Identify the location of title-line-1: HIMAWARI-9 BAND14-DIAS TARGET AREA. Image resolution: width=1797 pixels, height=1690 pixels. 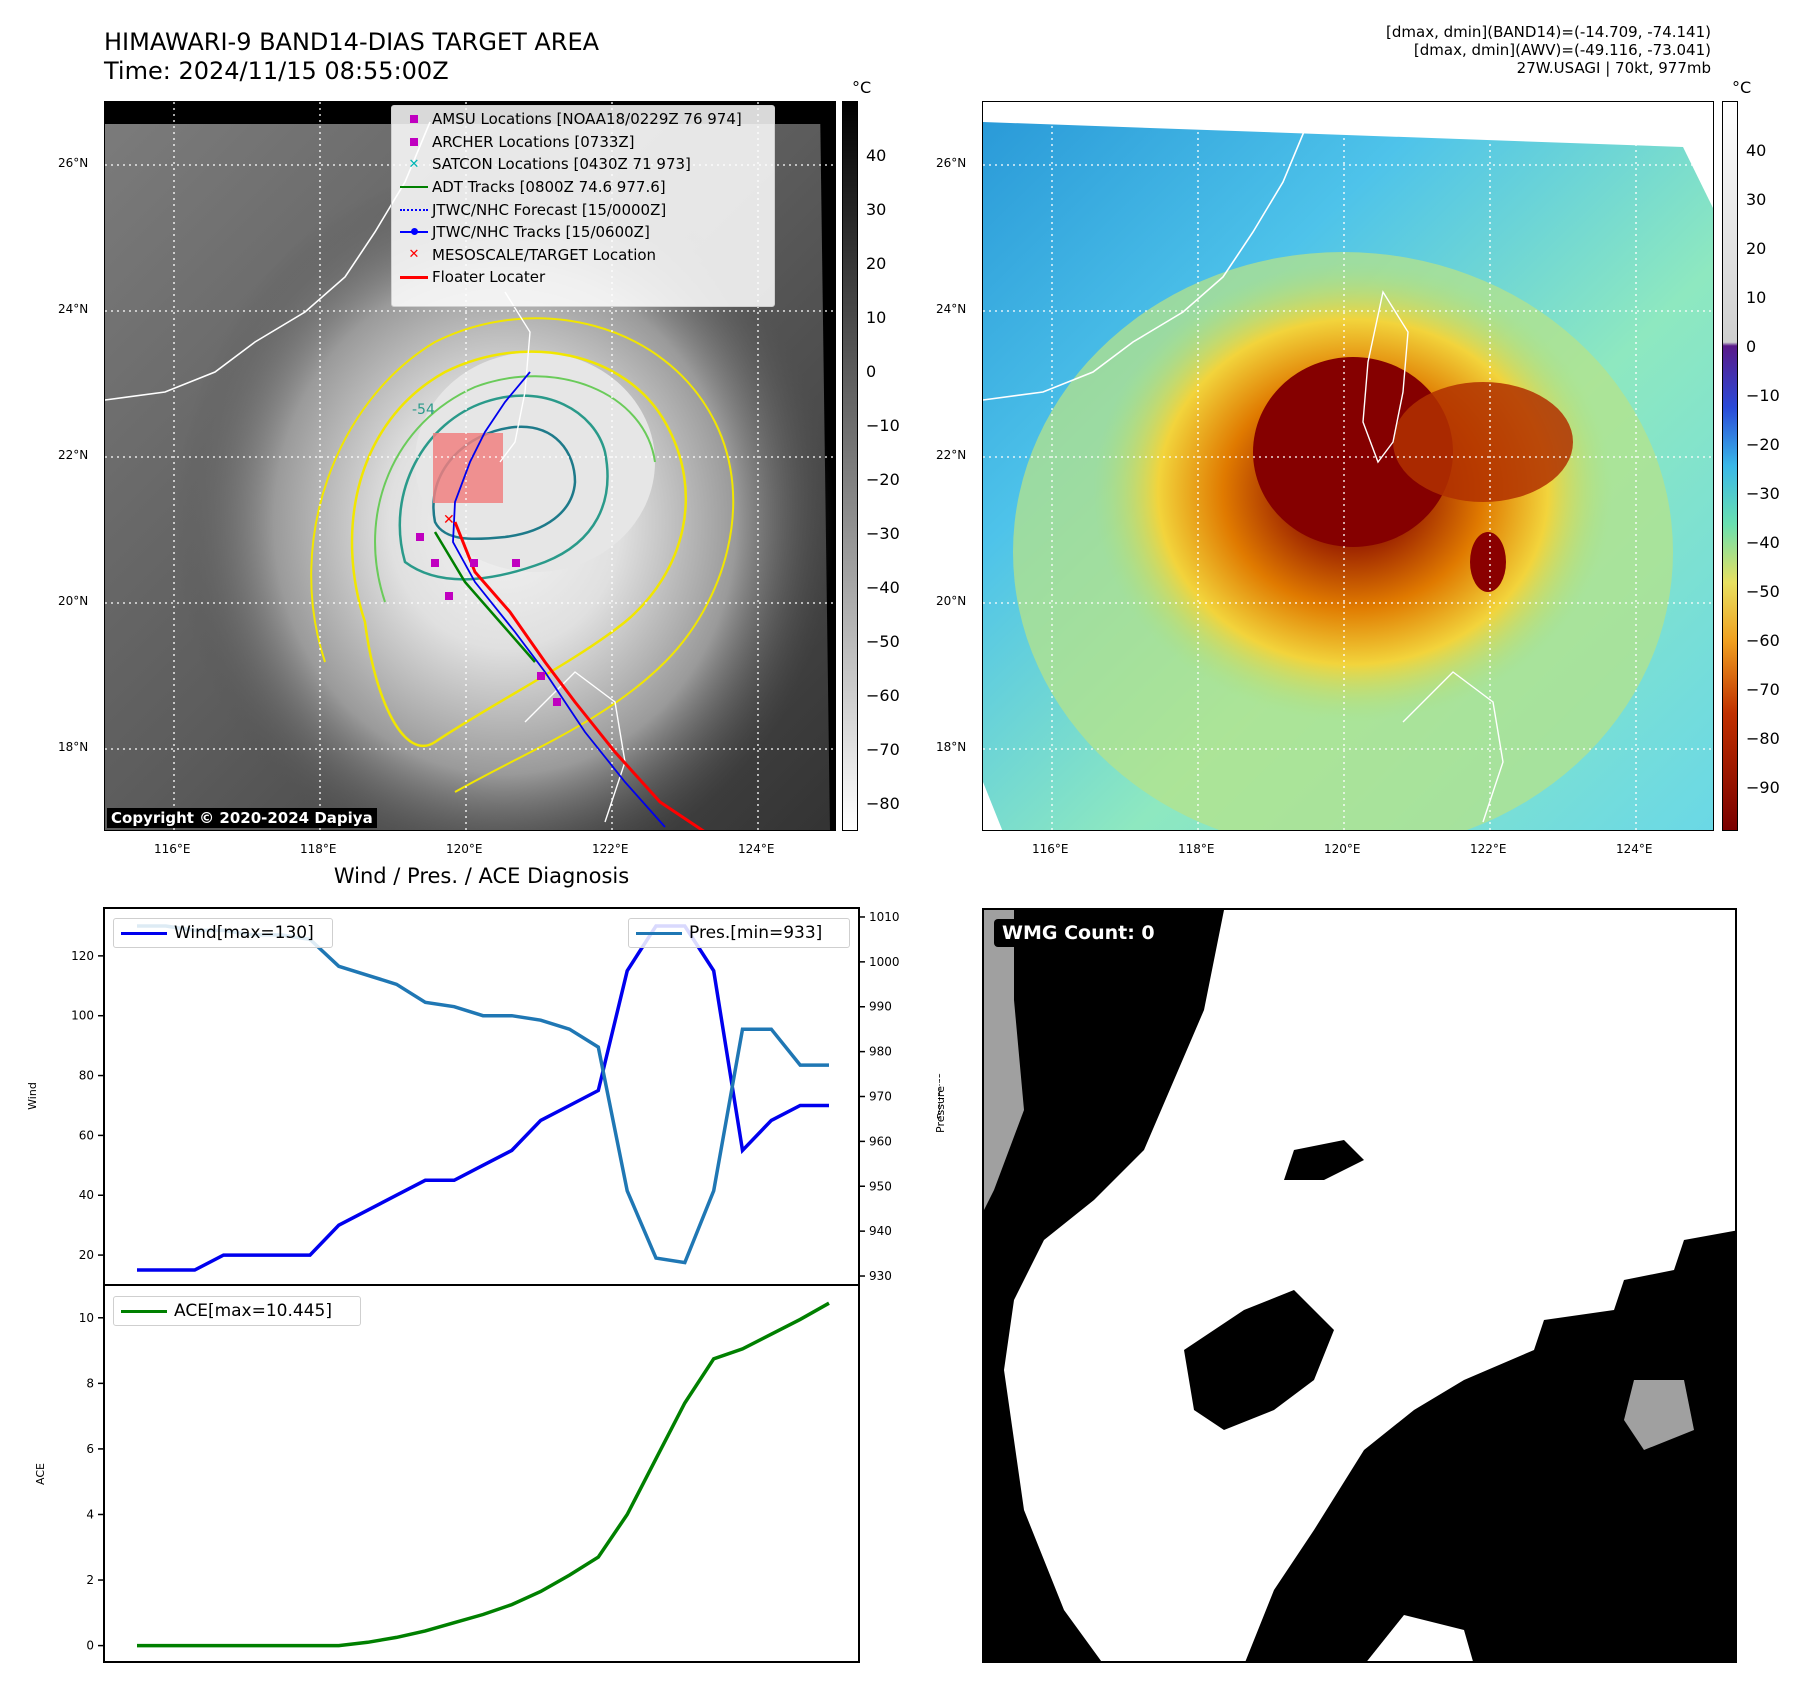
(352, 42).